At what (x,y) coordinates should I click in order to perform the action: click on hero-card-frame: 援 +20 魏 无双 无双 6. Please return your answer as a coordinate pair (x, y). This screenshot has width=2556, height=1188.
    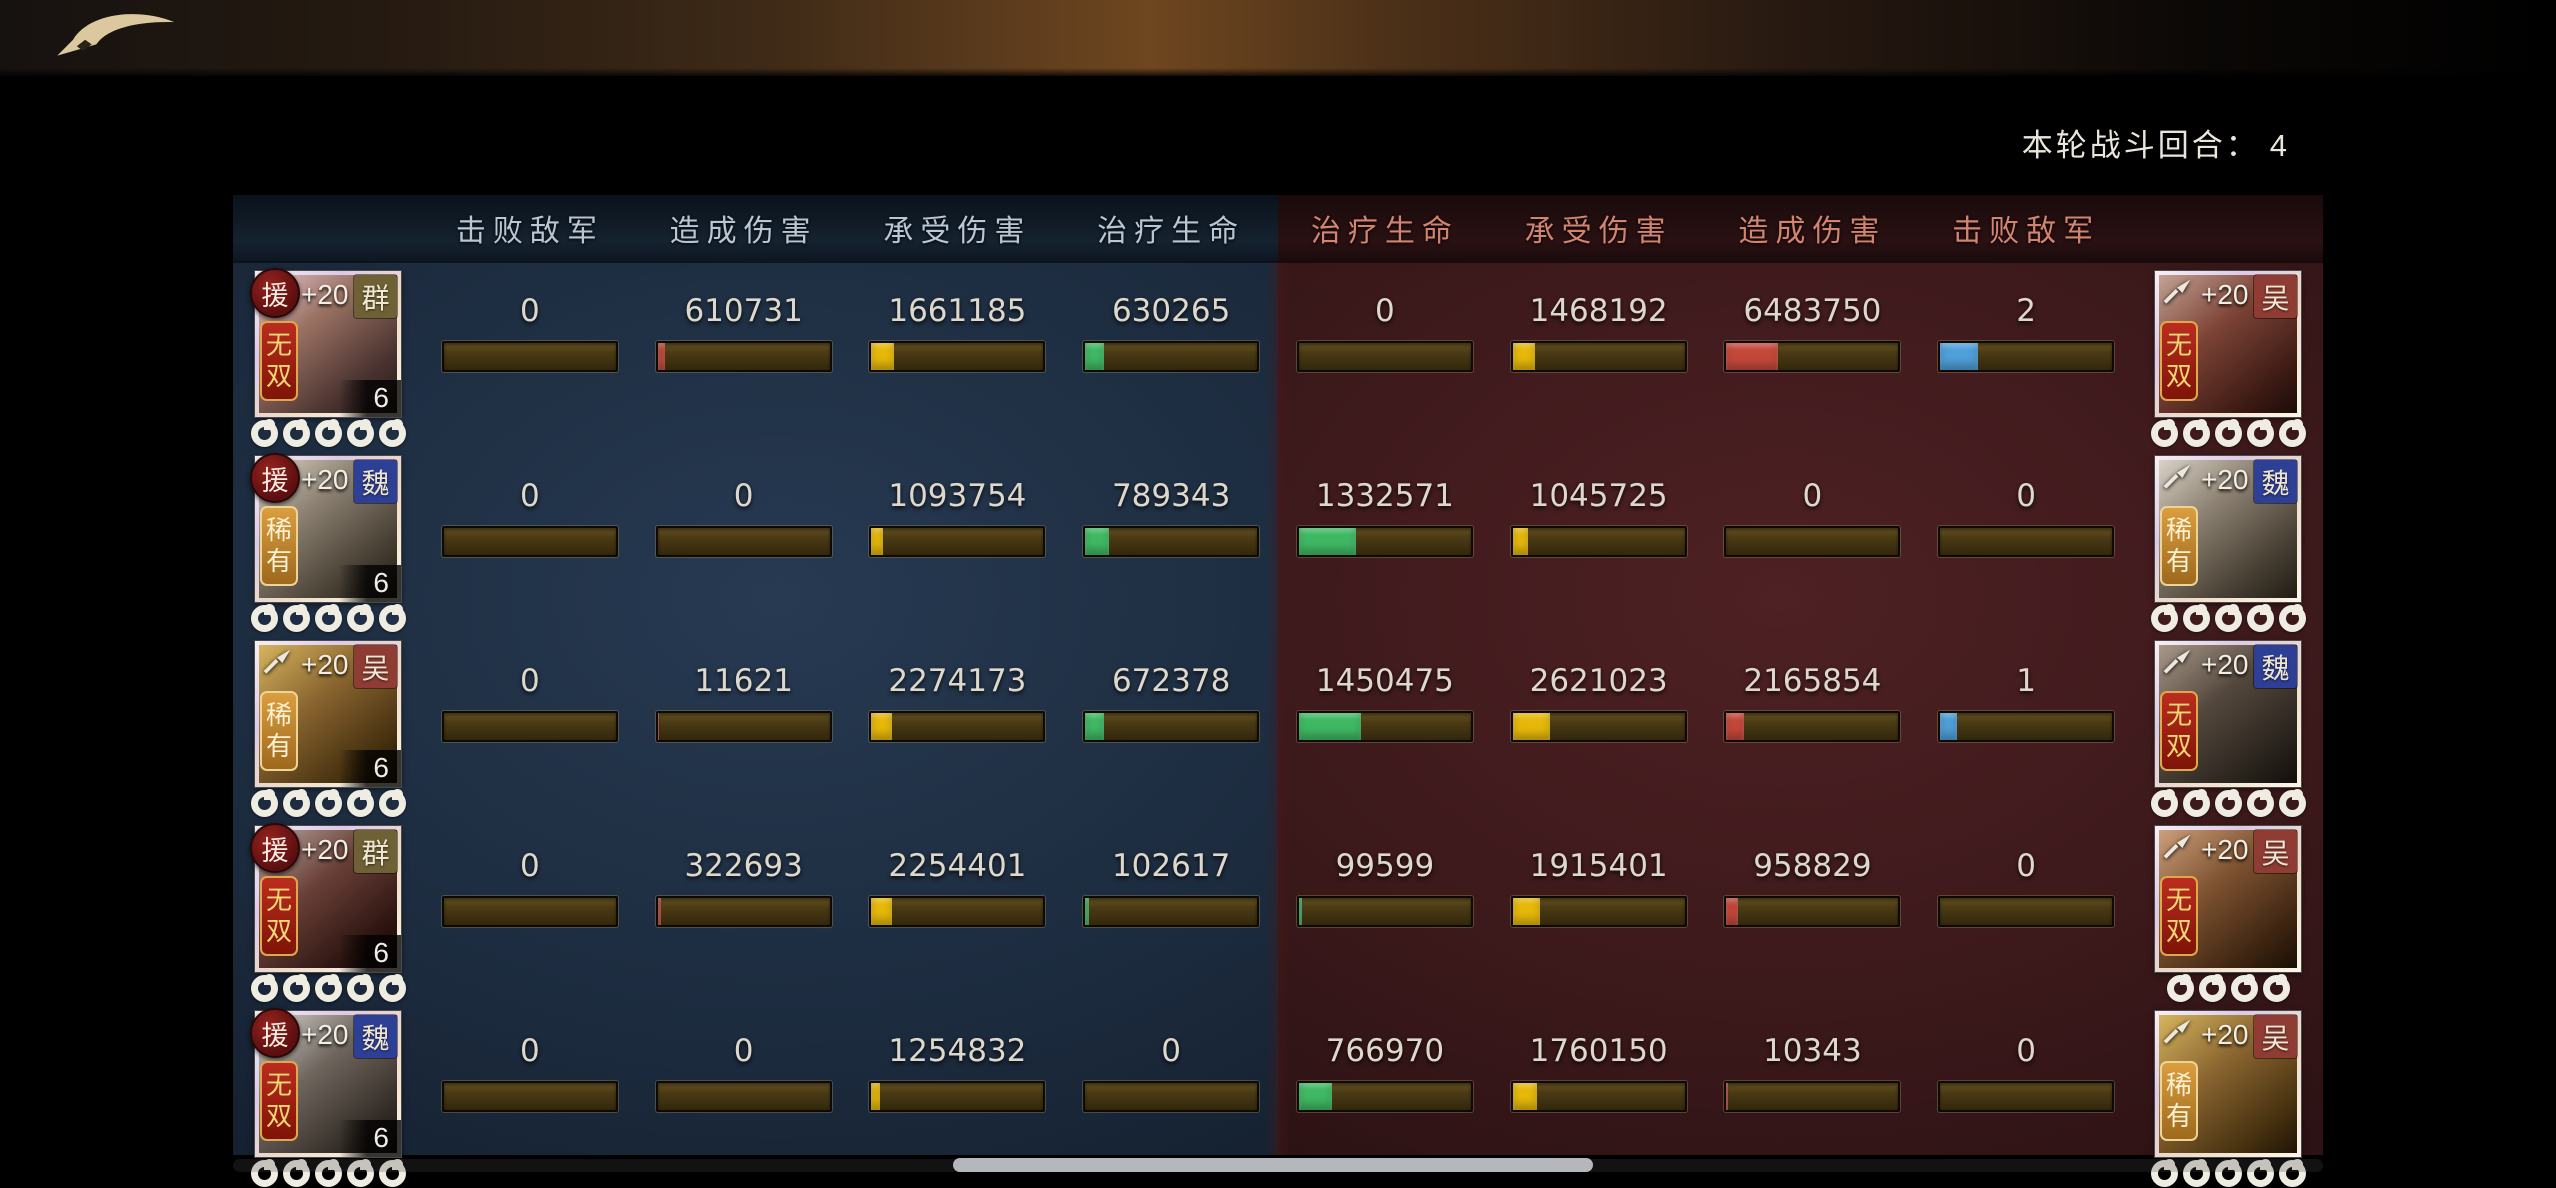
    Looking at the image, I should click on (325, 1082).